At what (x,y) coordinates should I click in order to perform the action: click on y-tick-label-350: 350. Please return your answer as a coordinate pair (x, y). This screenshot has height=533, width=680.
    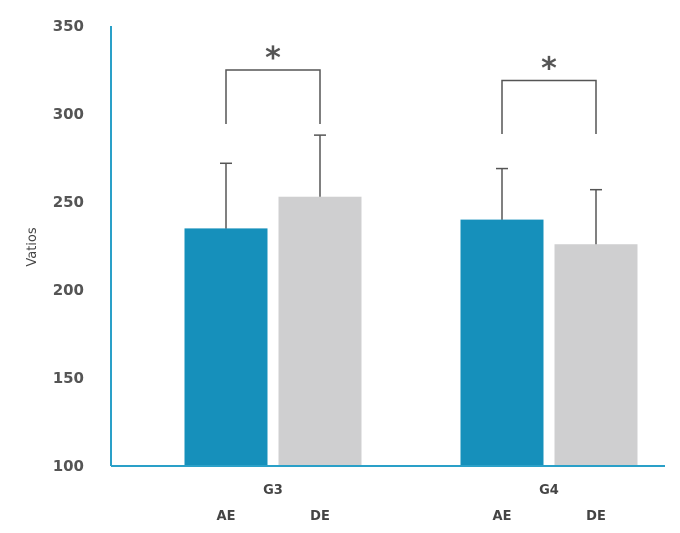
    Looking at the image, I should click on (68, 26).